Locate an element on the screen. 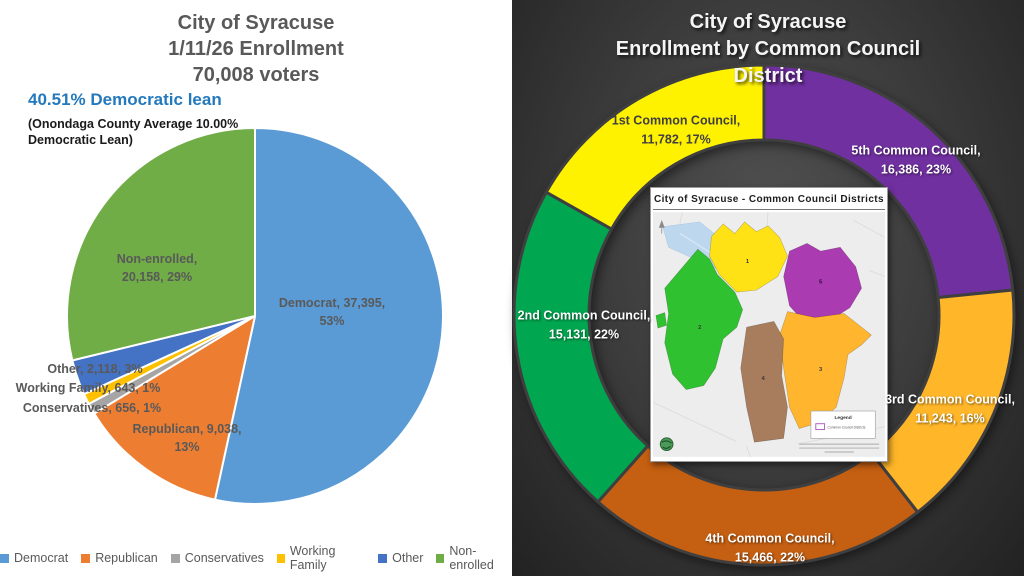 The width and height of the screenshot is (1024, 576). slice-republican is located at coordinates (174, 408).